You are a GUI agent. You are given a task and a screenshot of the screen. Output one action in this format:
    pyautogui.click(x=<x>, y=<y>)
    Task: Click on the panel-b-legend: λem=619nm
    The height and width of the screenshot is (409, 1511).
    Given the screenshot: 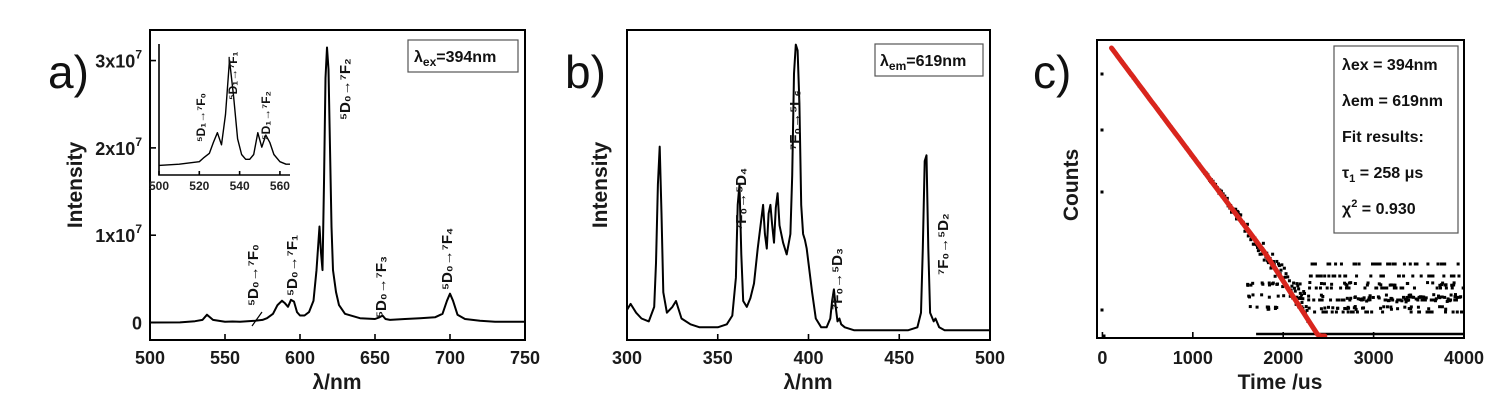 What is the action you would take?
    pyautogui.click(x=923, y=63)
    